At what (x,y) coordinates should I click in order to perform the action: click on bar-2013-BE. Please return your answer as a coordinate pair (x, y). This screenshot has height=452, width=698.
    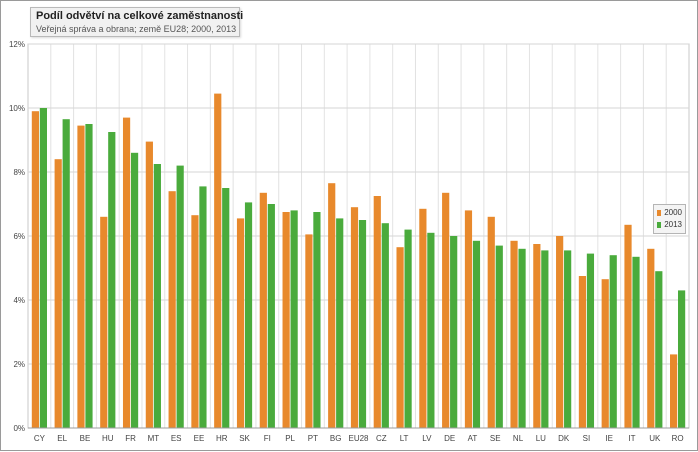
    Looking at the image, I should click on (89, 276).